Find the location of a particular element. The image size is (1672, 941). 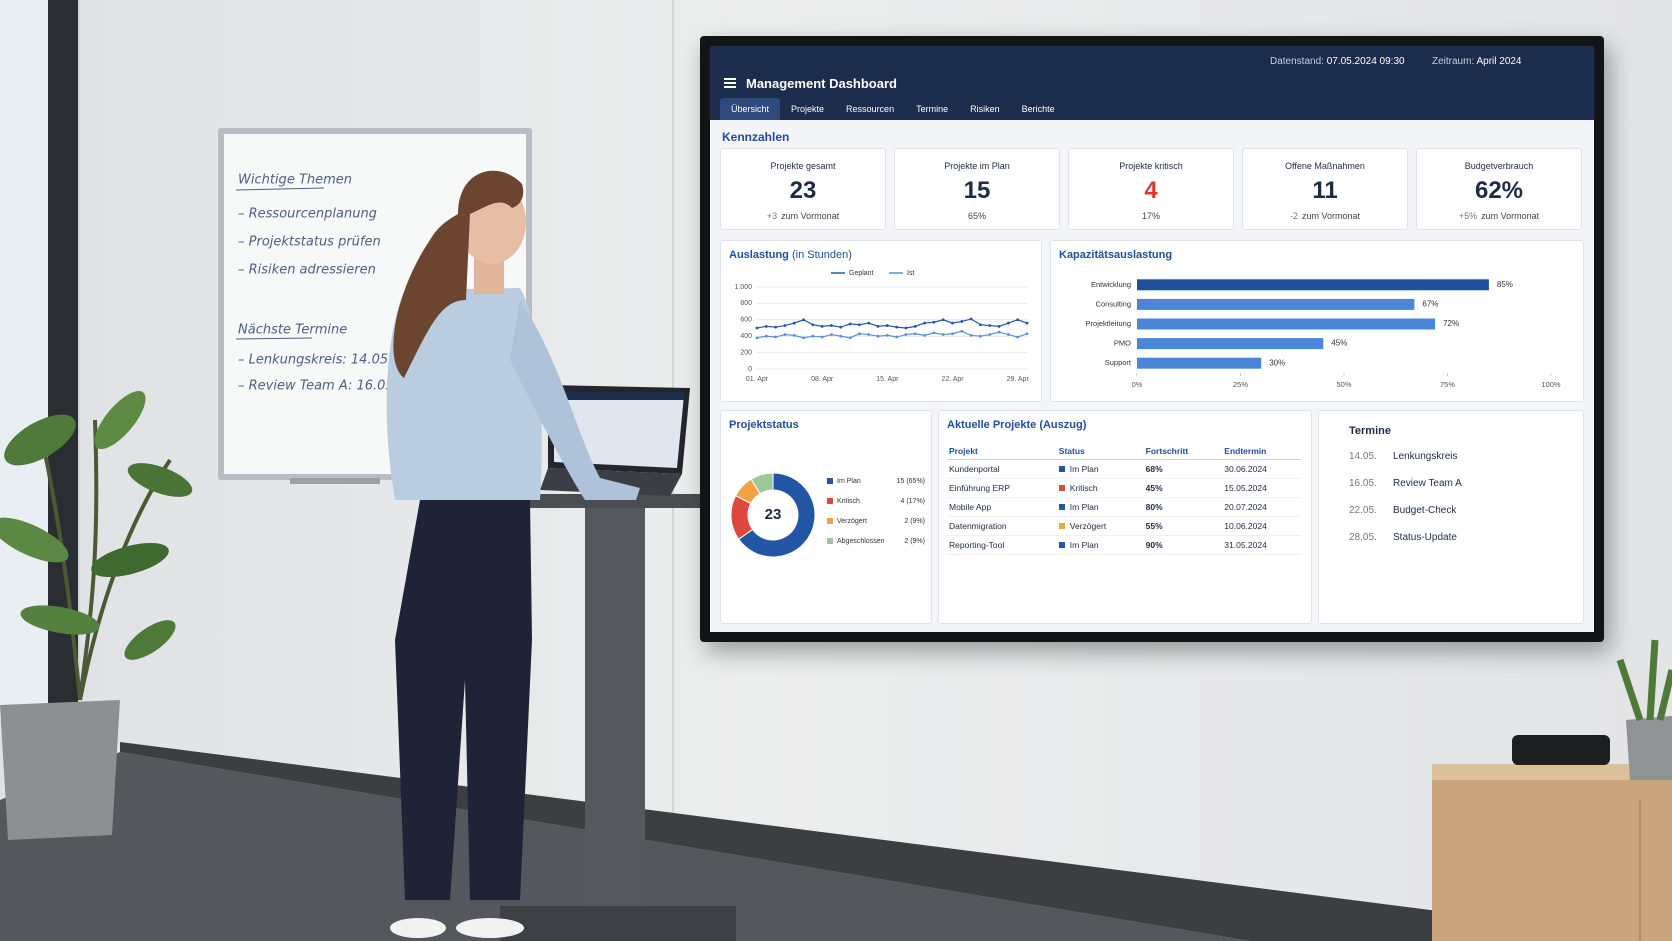

legend-label: Ist is located at coordinates (910, 273).